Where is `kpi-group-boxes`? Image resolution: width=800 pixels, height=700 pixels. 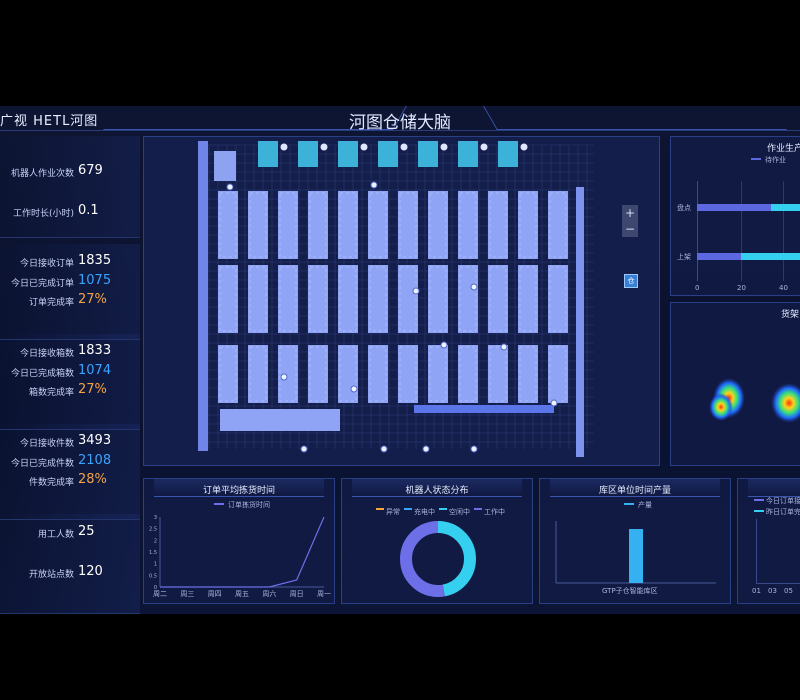
kpi-group-boxes is located at coordinates (70, 382).